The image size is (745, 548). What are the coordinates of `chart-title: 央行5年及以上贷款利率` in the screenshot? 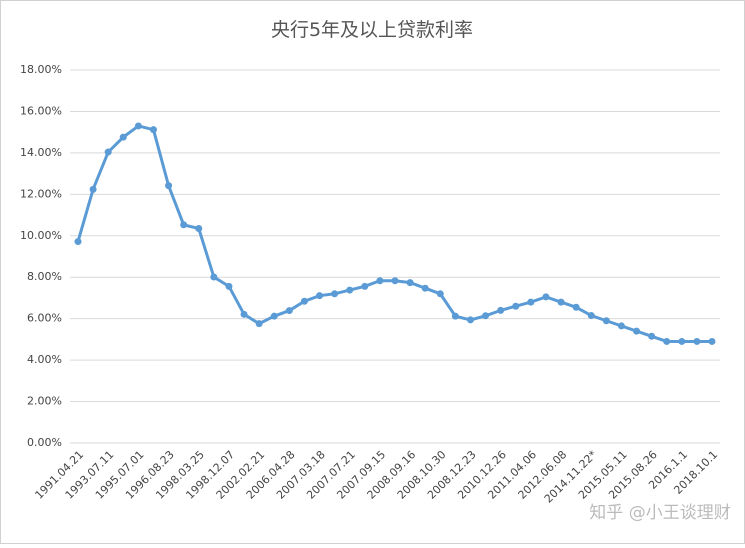 It's located at (372, 30).